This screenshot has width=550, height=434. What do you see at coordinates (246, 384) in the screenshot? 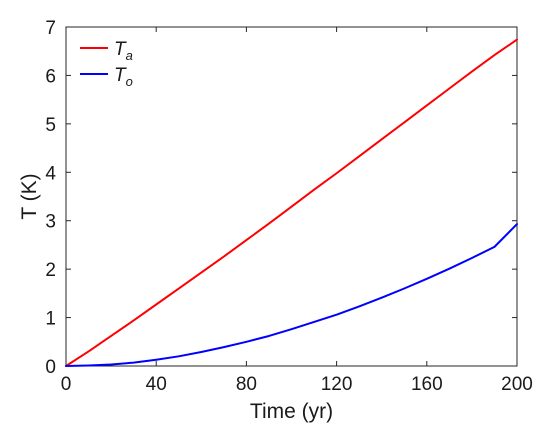
I see `x-tick-label: 80` at bounding box center [246, 384].